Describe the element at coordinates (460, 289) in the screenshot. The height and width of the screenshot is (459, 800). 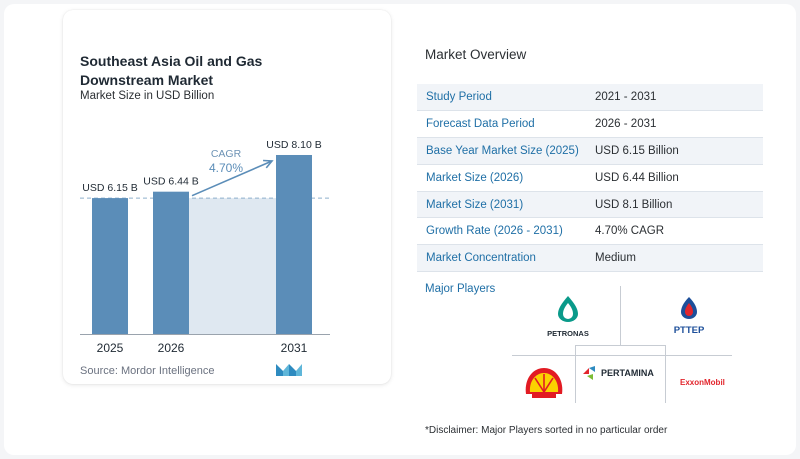
I see `major-players-label: Major Players` at that location.